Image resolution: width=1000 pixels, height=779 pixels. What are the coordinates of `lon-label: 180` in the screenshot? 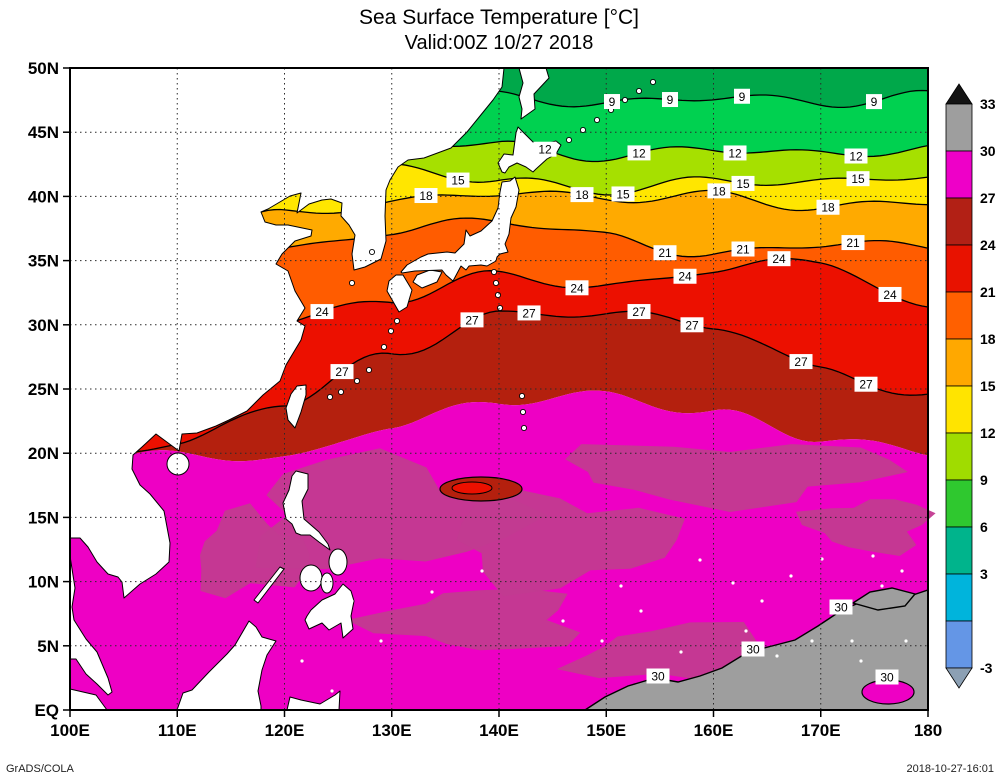 It's located at (928, 730).